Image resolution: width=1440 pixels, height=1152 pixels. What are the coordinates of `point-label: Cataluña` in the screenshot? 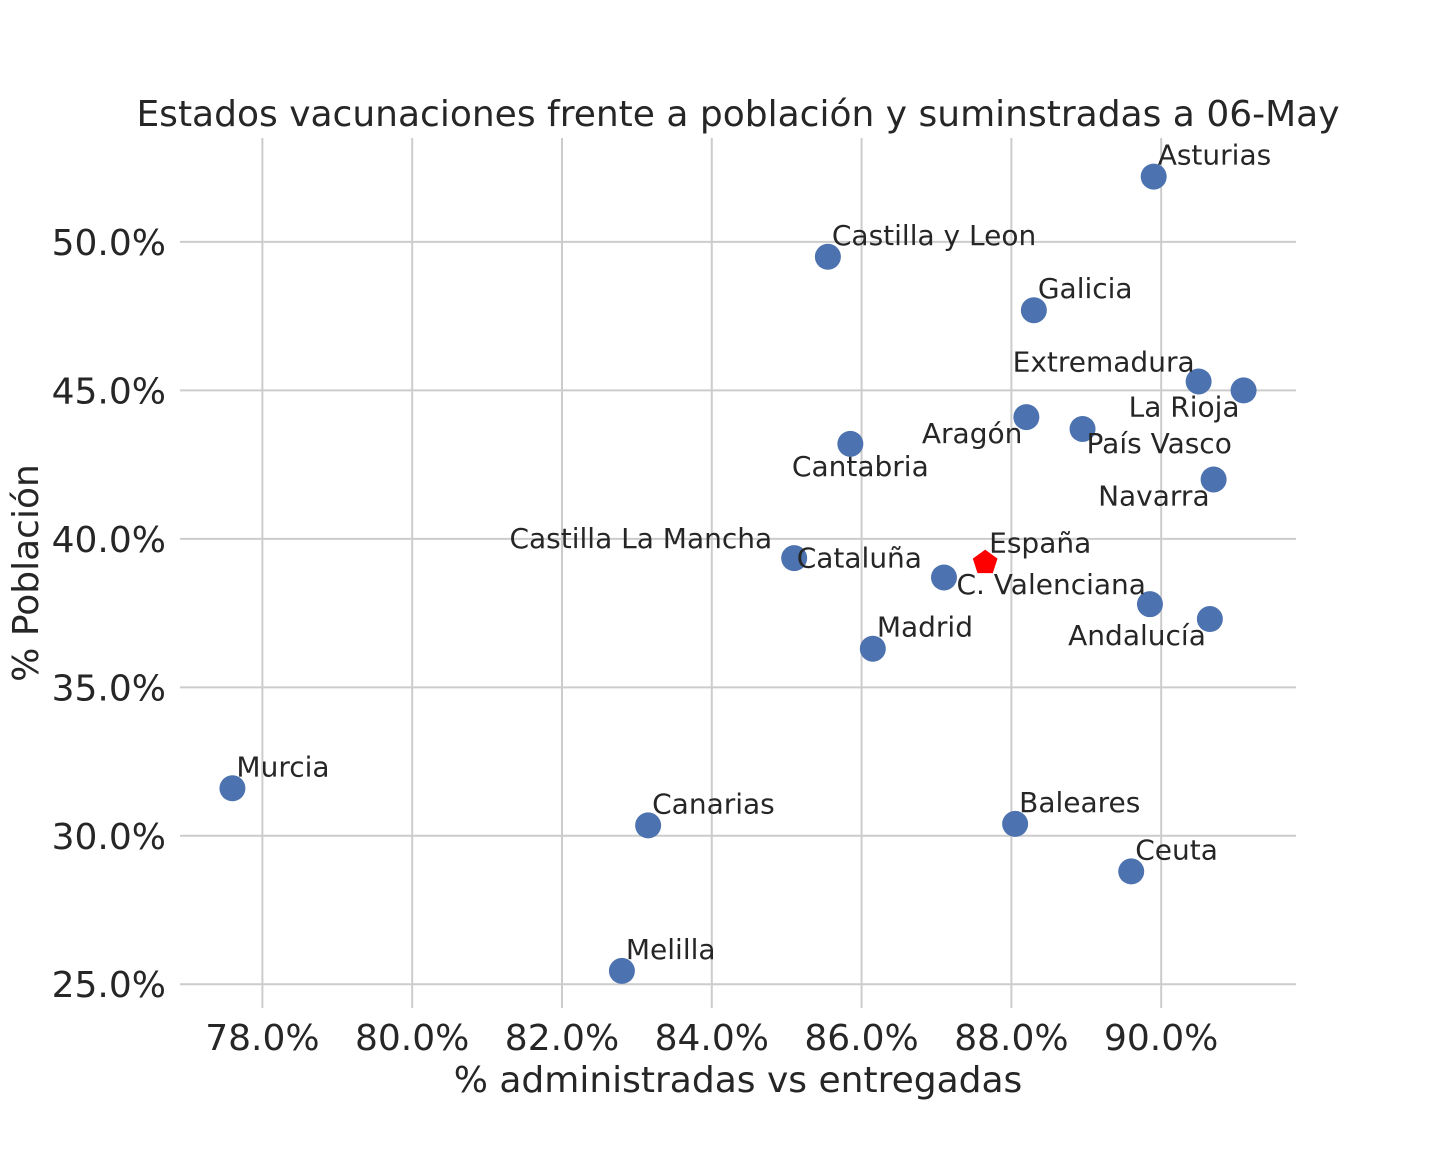 It's located at (859, 557).